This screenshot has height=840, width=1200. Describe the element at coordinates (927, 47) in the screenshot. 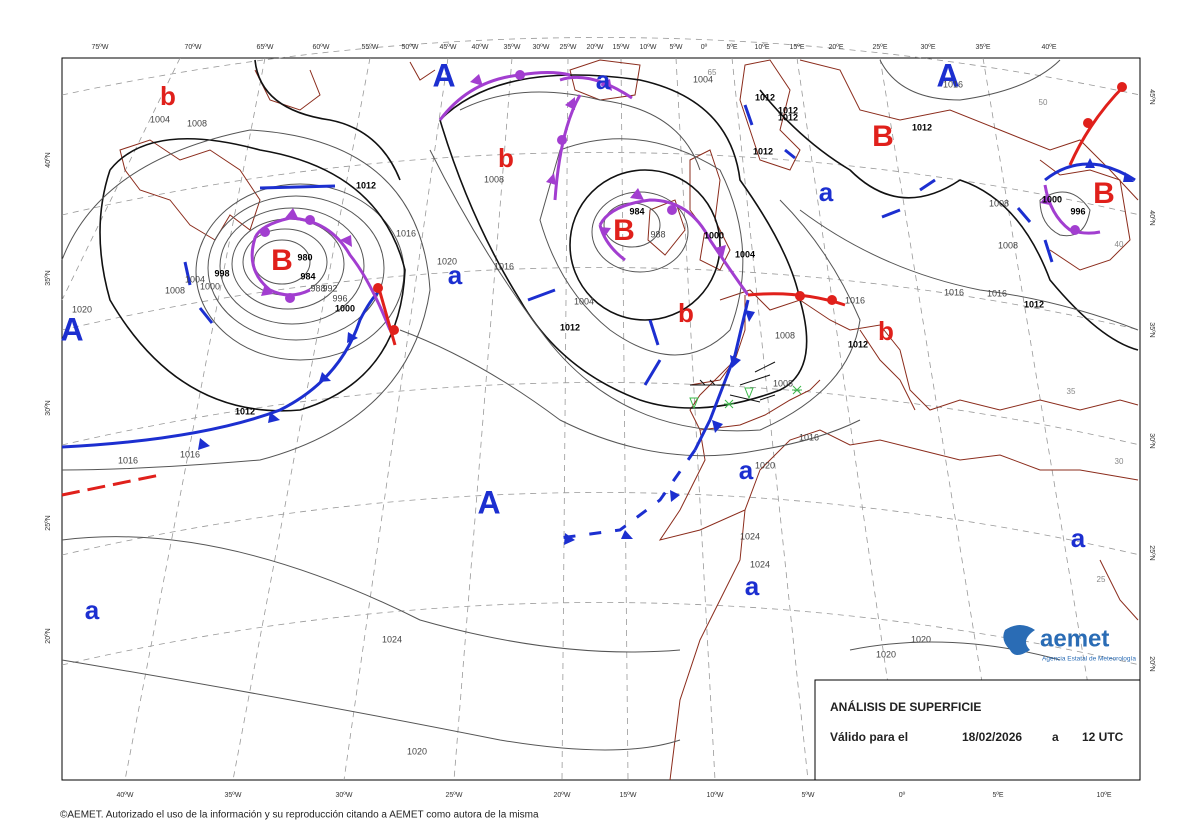

I see `longitude-label: 30ºE` at that location.